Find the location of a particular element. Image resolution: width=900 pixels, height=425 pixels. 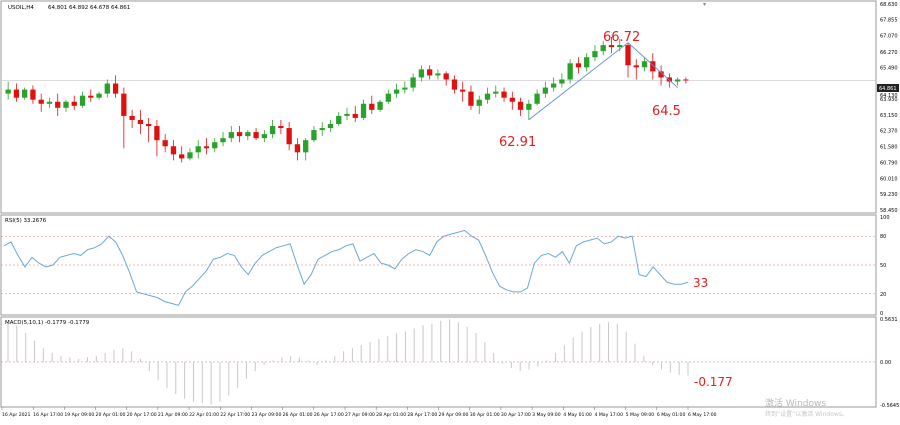

price-axis-label: 63.150 is located at coordinates (889, 116).